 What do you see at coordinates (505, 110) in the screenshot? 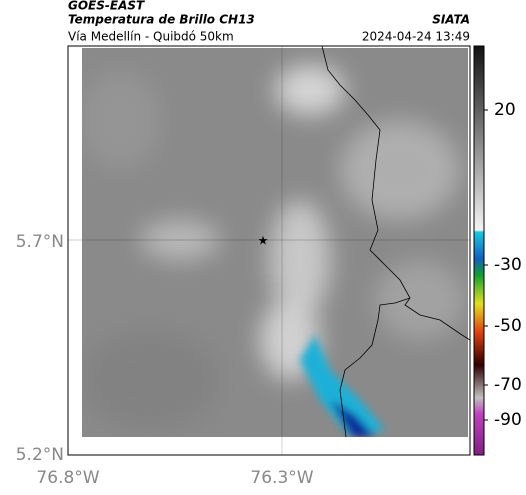
I see `colorbar-tick-label: 20` at bounding box center [505, 110].